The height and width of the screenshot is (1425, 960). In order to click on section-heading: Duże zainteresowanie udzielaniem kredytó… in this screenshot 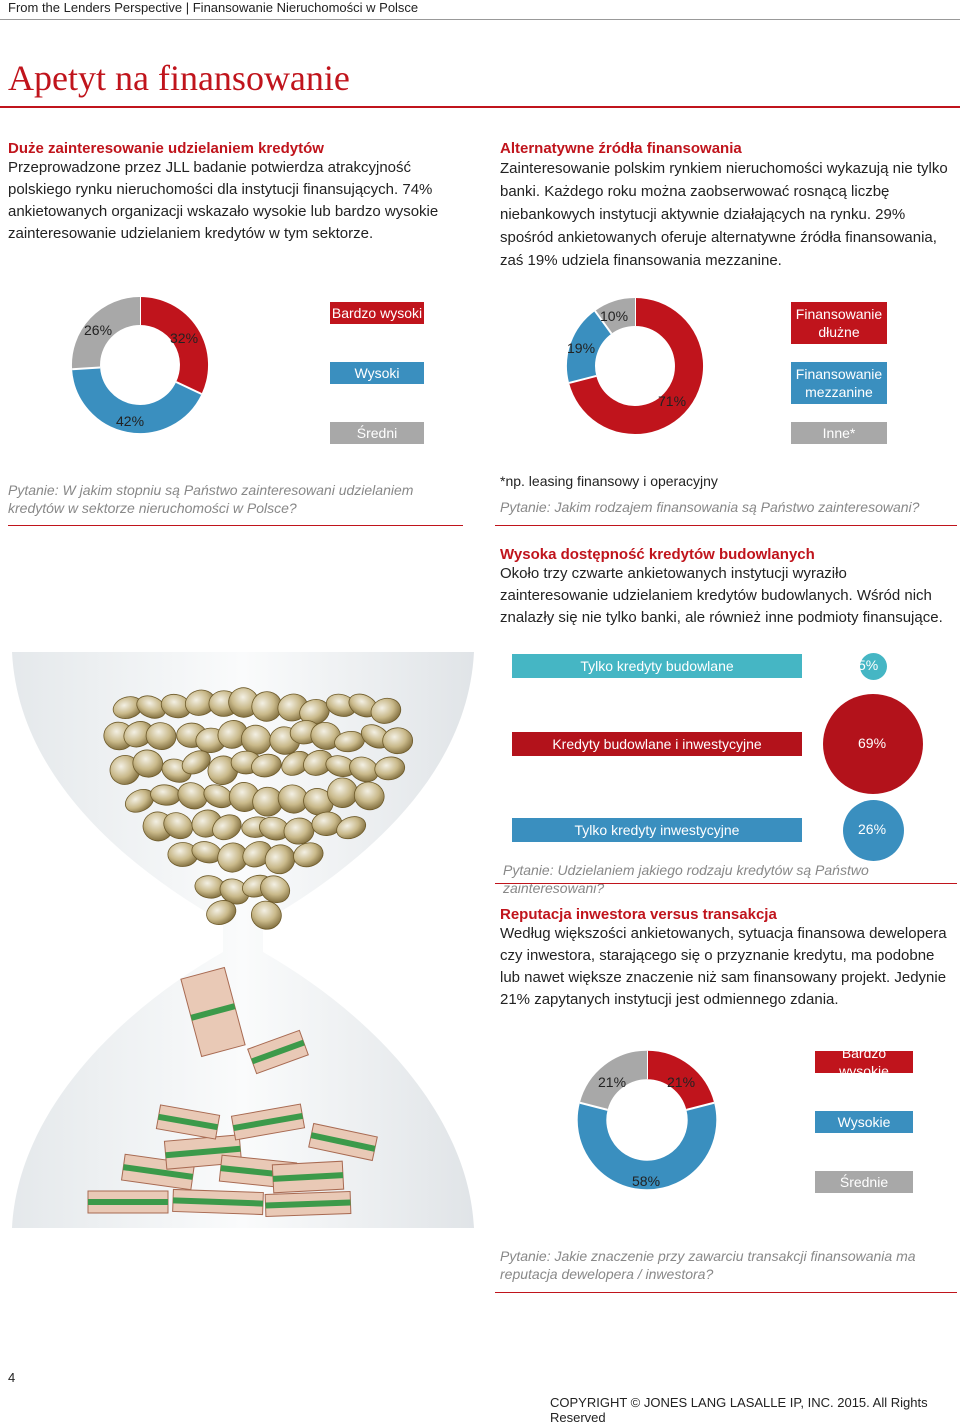, I will do `click(166, 148)`.